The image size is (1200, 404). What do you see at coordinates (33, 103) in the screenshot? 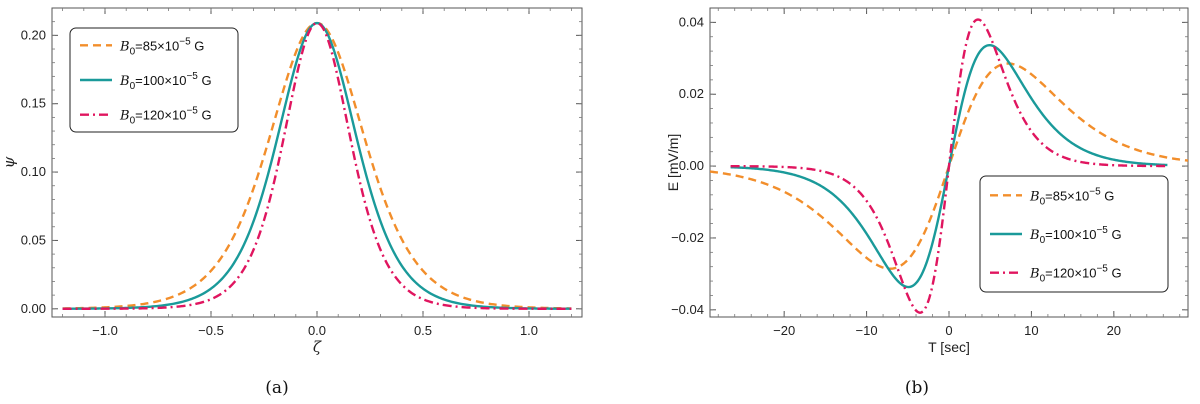
I see `y-tick-label: 0.15` at bounding box center [33, 103].